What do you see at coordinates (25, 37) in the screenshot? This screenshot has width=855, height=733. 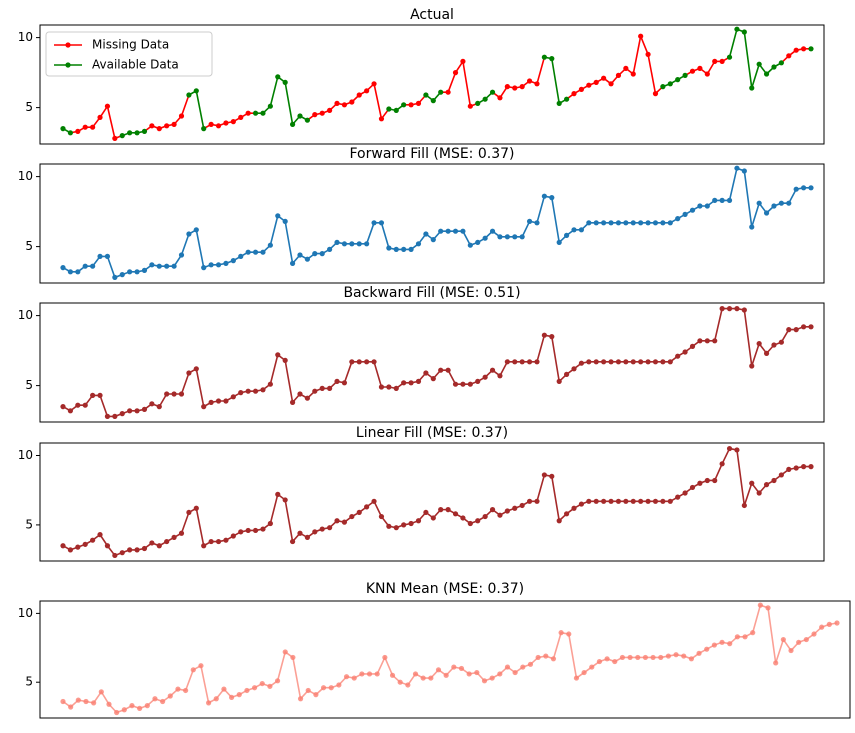 I see `y-tick-label: 10` at bounding box center [25, 37].